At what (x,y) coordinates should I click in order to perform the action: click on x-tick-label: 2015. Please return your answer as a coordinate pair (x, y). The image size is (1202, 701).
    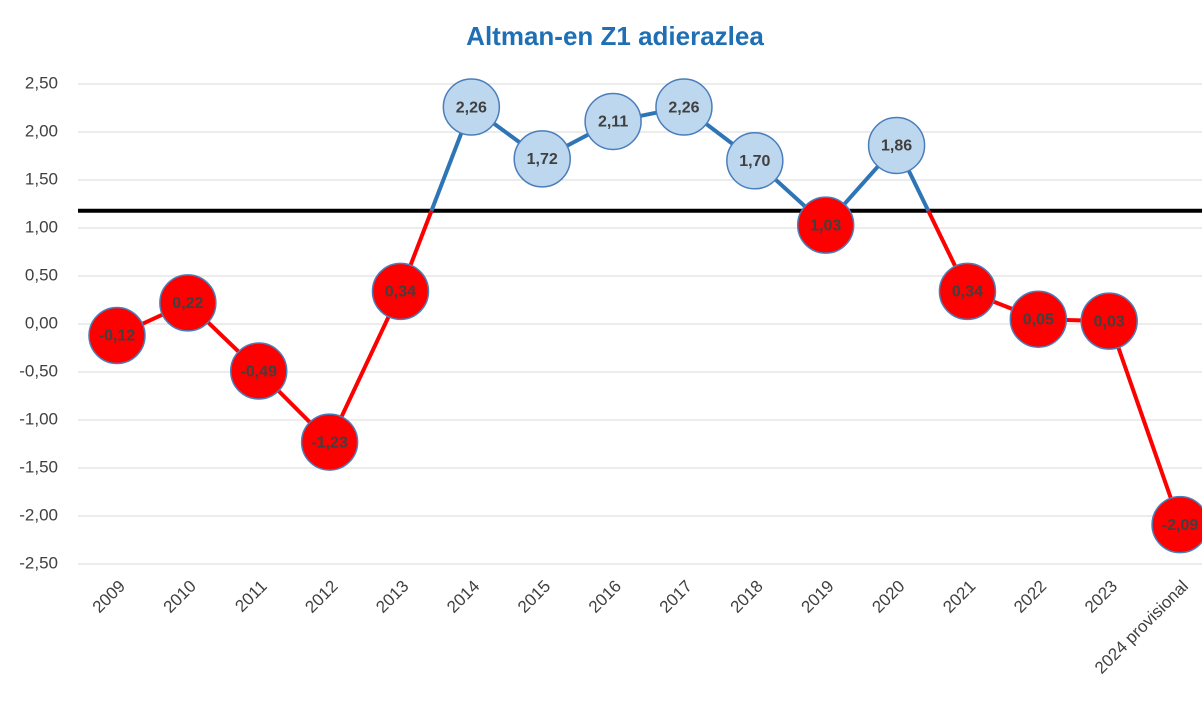
    Looking at the image, I should click on (534, 597).